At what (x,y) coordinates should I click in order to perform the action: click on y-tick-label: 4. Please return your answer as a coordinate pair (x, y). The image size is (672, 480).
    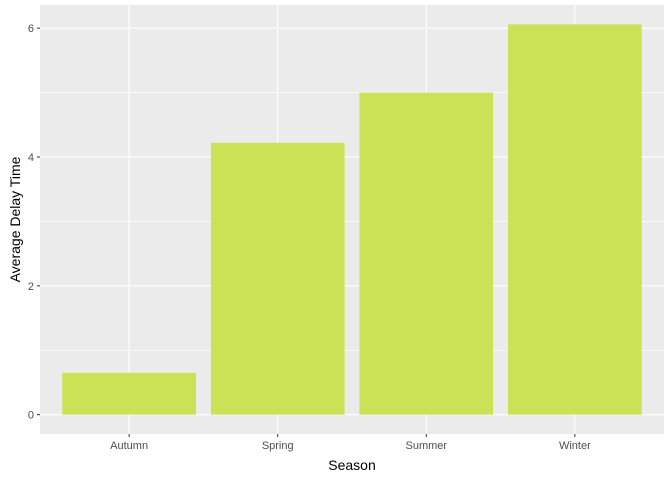
    Looking at the image, I should click on (31, 158).